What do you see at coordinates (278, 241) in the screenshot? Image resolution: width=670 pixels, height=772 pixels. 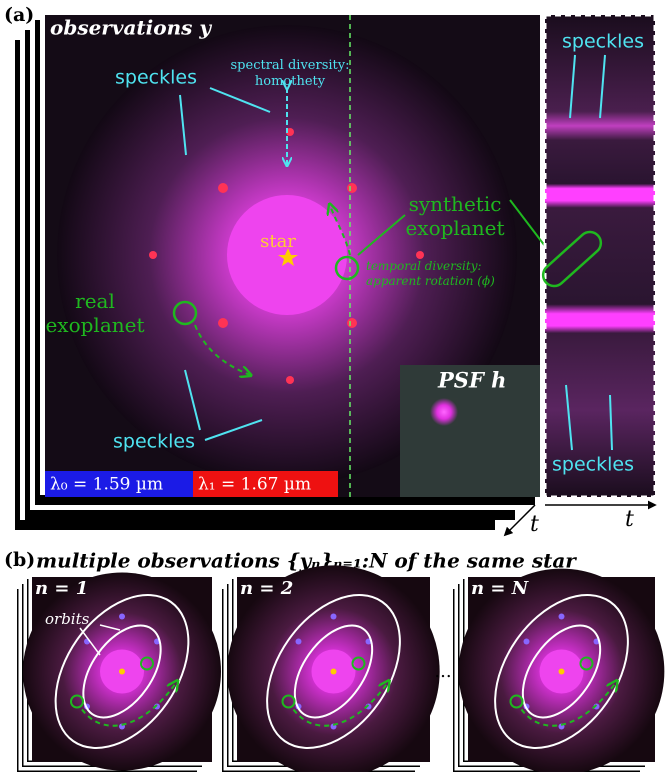 I see `star-label: star` at bounding box center [278, 241].